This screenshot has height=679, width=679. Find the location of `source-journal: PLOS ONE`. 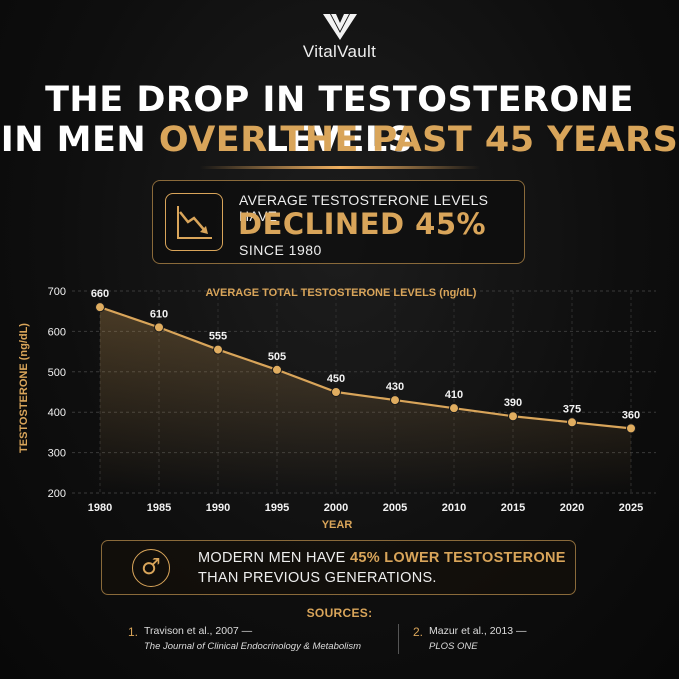

source-journal: PLOS ONE is located at coordinates (453, 646).